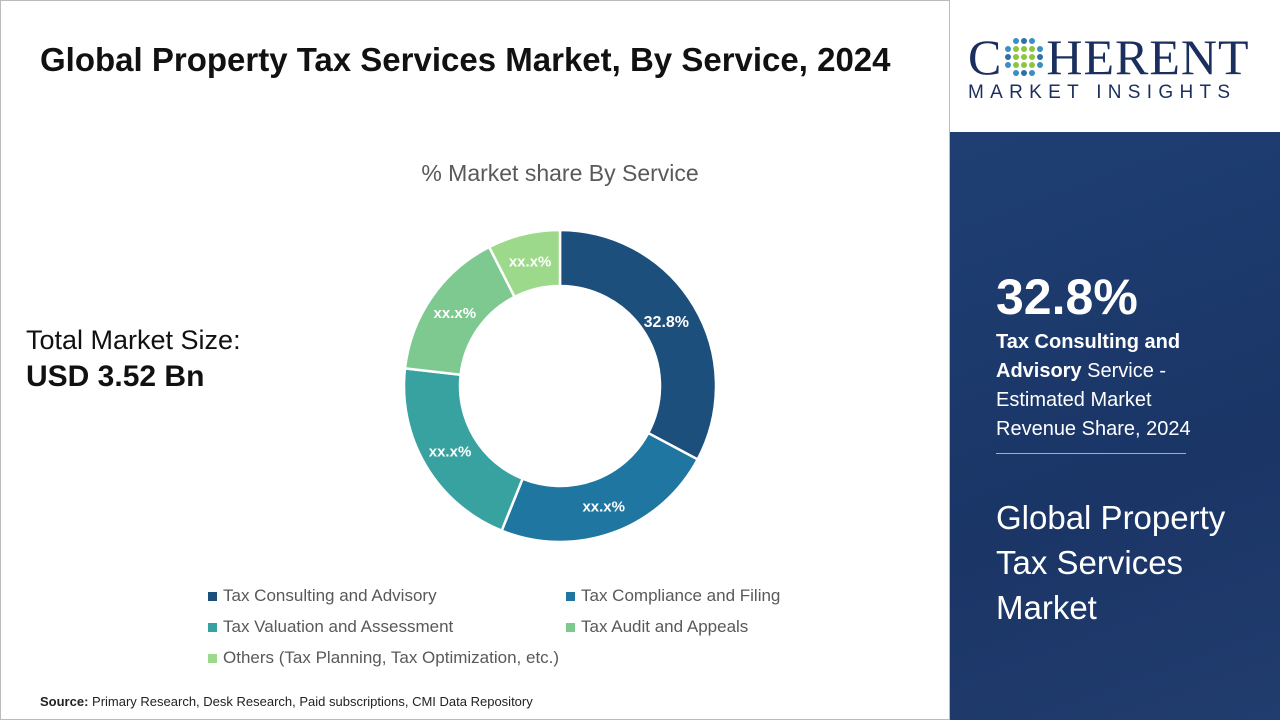  Describe the element at coordinates (1118, 66) in the screenshot. I see `logo: C HERENT MARKET INSIGHTS` at that location.